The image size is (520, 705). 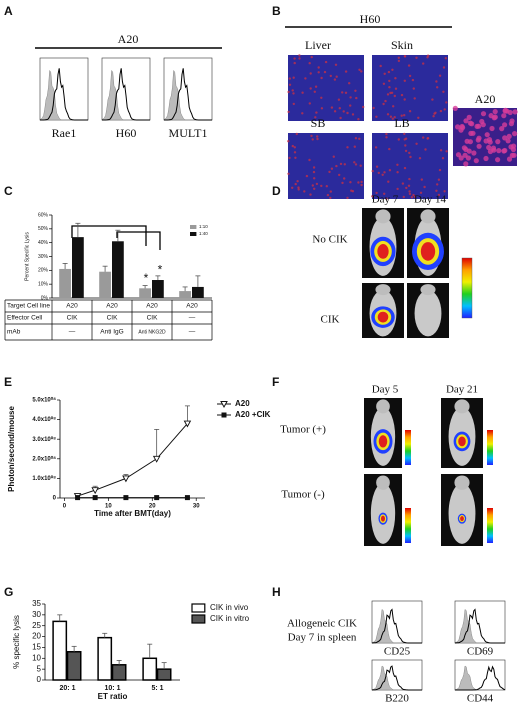 What do you see at coordinates (36, 614) in the screenshot?
I see `y-tick-label: 30` at bounding box center [36, 614].